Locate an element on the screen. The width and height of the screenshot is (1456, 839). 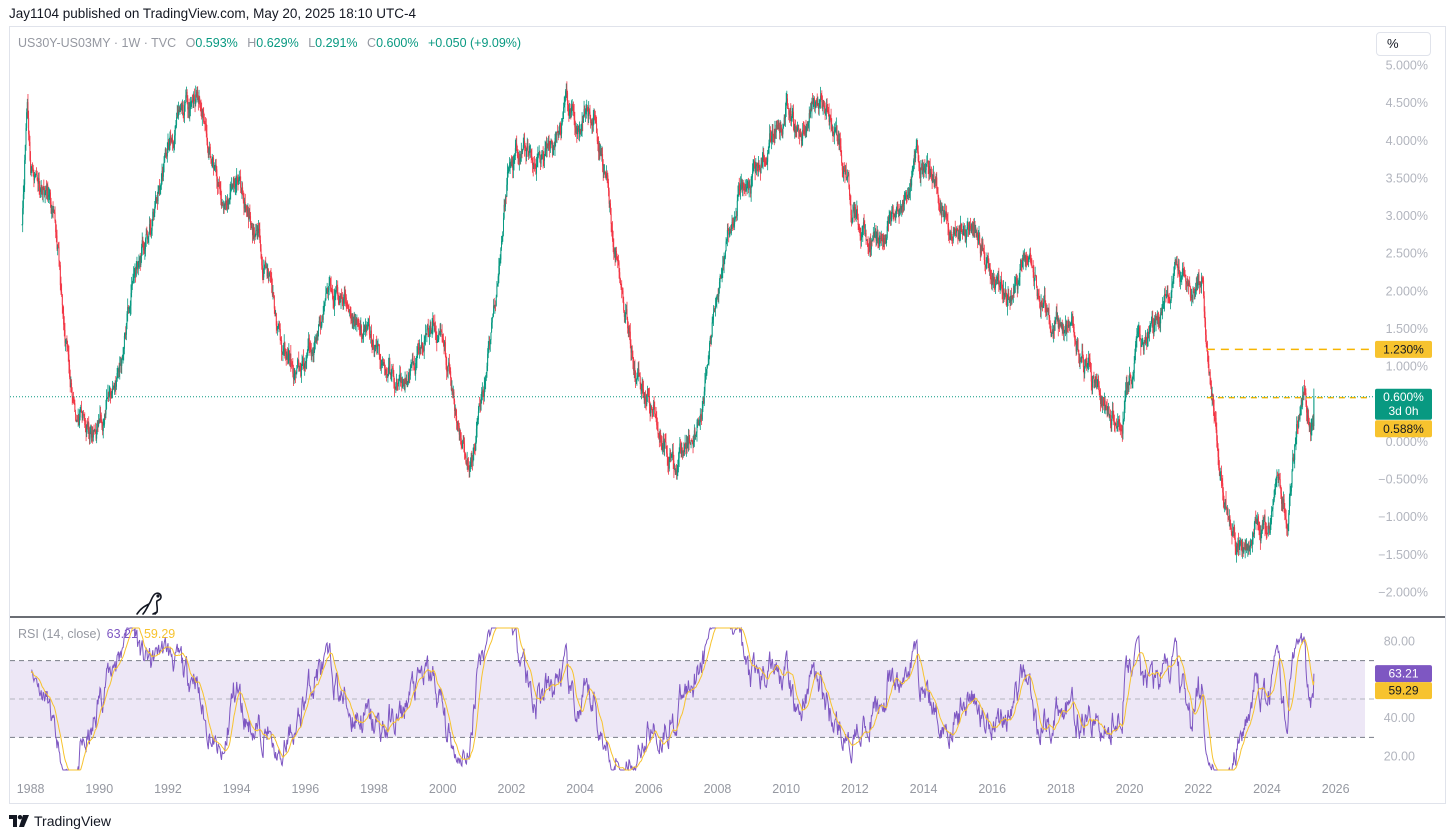
percent-scale-button: % is located at coordinates (1403, 44).